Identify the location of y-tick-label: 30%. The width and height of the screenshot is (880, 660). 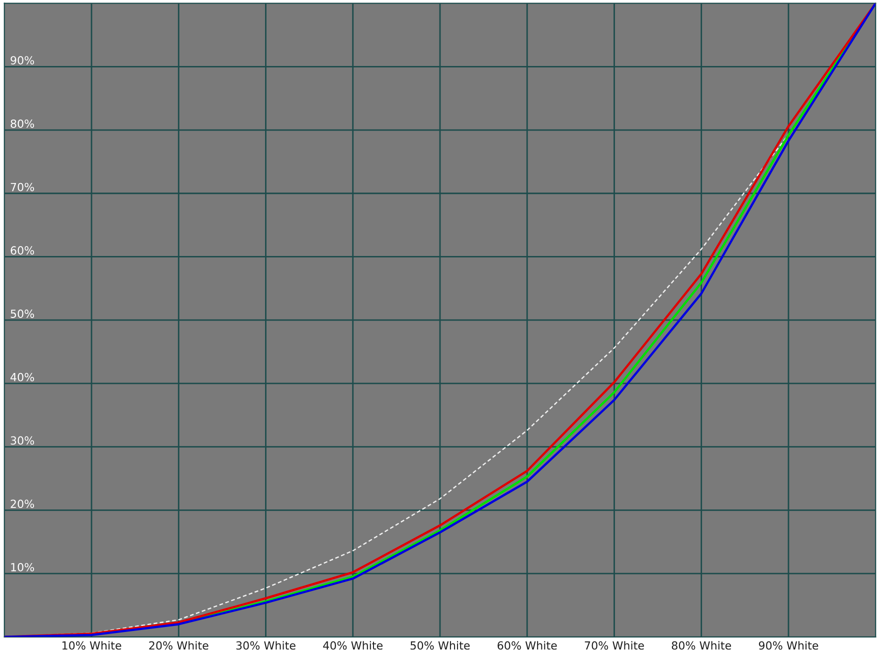
(22, 440).